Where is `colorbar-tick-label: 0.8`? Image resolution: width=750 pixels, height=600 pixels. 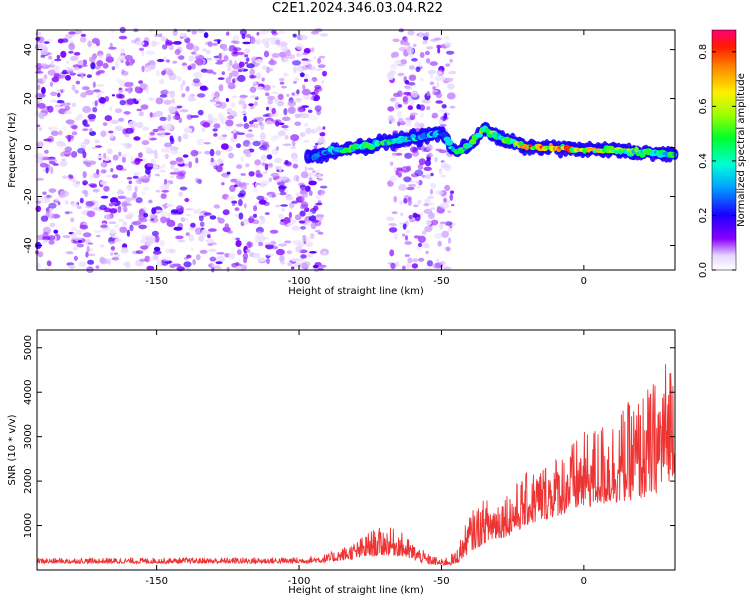 colorbar-tick-label: 0.8 is located at coordinates (703, 52).